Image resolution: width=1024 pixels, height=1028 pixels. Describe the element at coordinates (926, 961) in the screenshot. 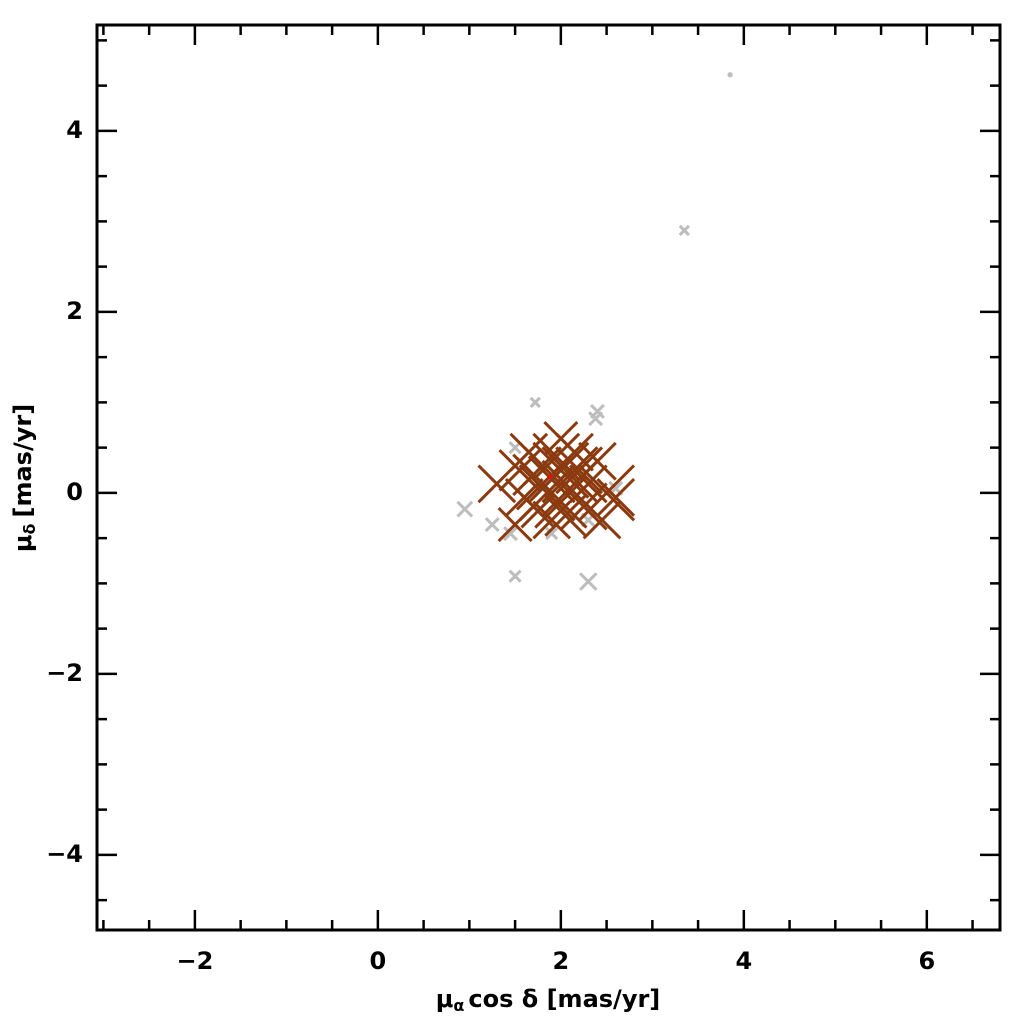

I see `x-tick-label: 6` at that location.